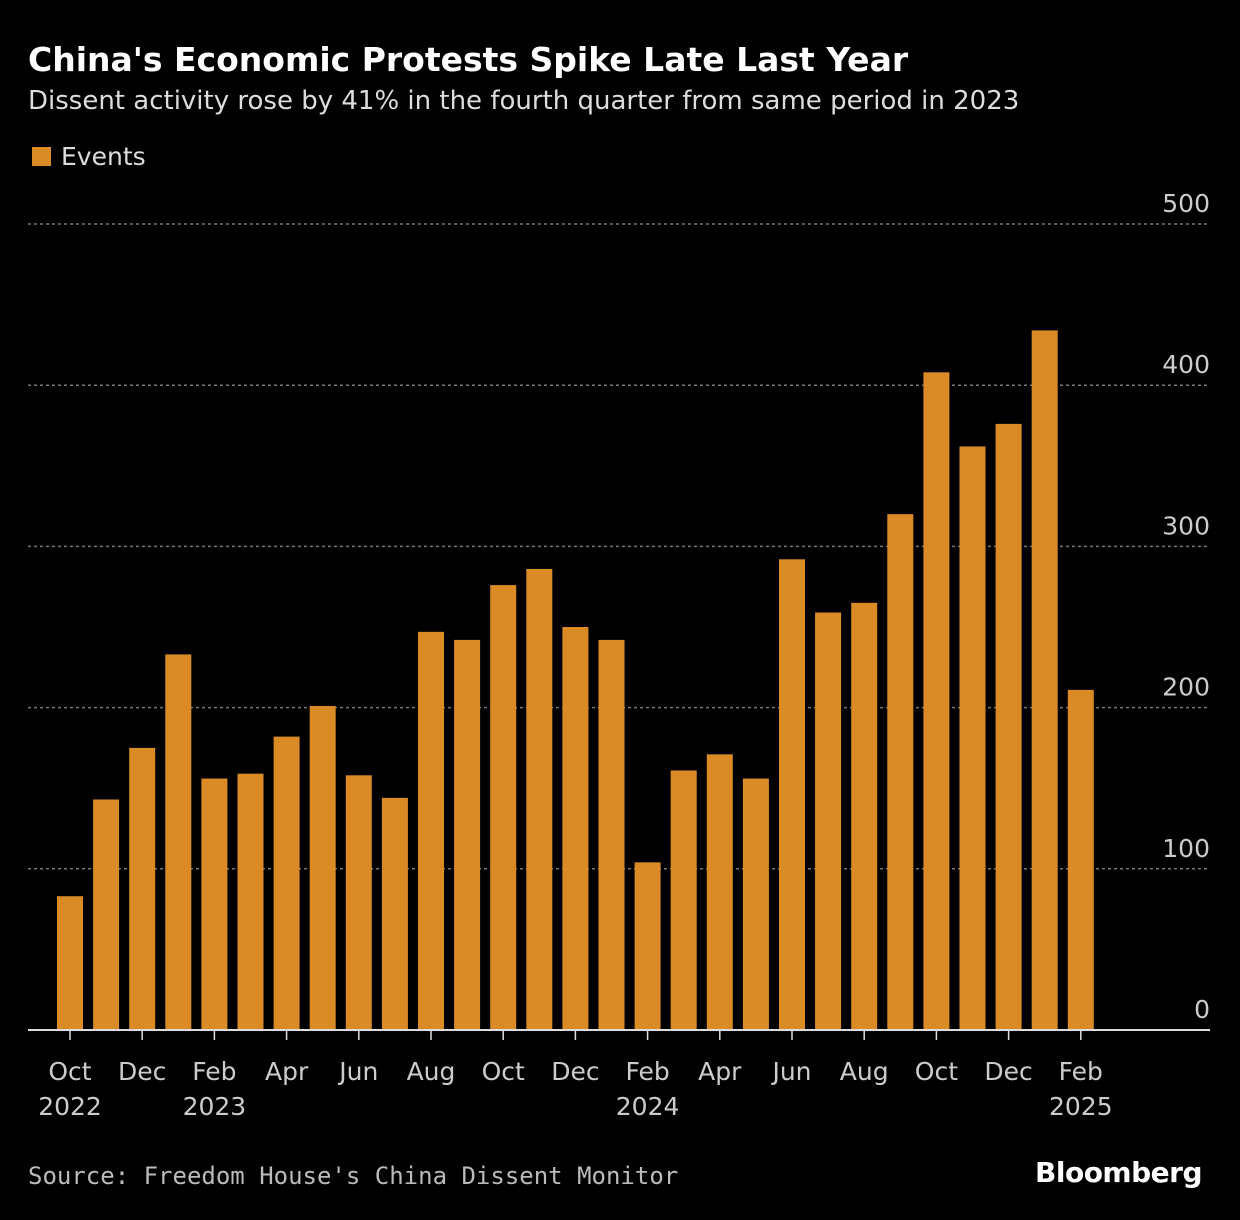 The image size is (1240, 1220). Describe the element at coordinates (972, 738) in the screenshot. I see `bar-nov-2024` at that location.